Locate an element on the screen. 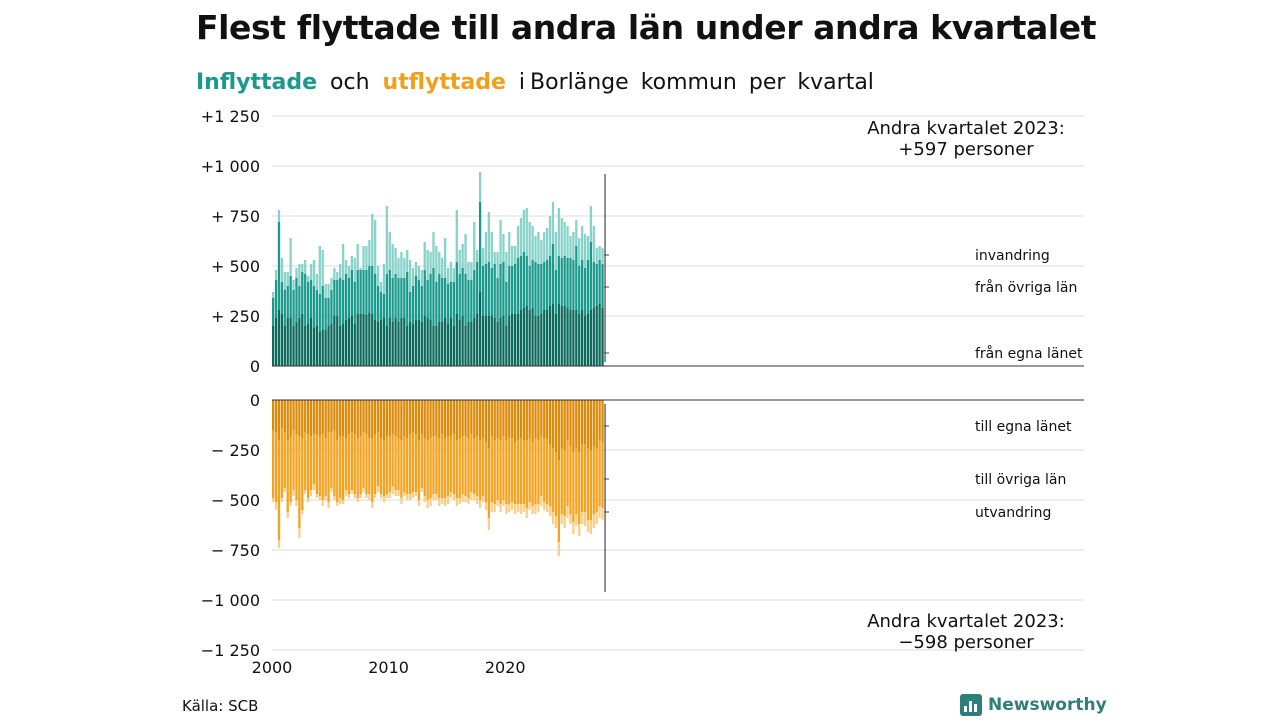  brand: Newsworthy is located at coordinates (1033, 705).